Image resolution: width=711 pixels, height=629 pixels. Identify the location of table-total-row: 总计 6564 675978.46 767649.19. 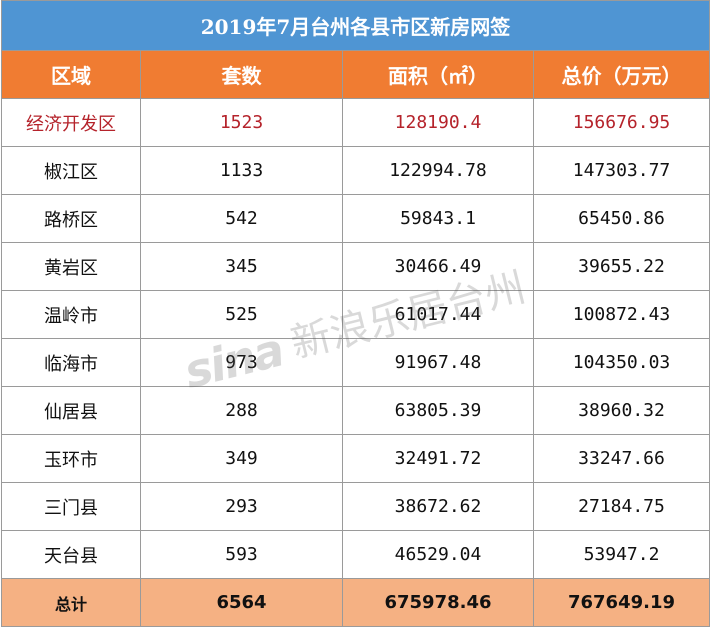
(356, 602).